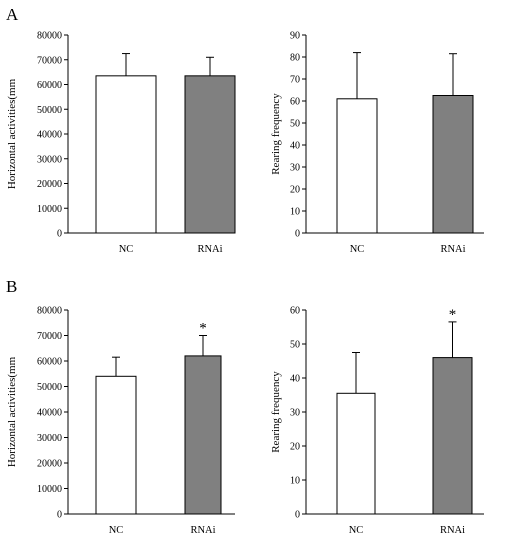 This screenshot has width=507, height=538. What do you see at coordinates (357, 249) in the screenshot?
I see `chart-0-1-category-label-0: NC` at bounding box center [357, 249].